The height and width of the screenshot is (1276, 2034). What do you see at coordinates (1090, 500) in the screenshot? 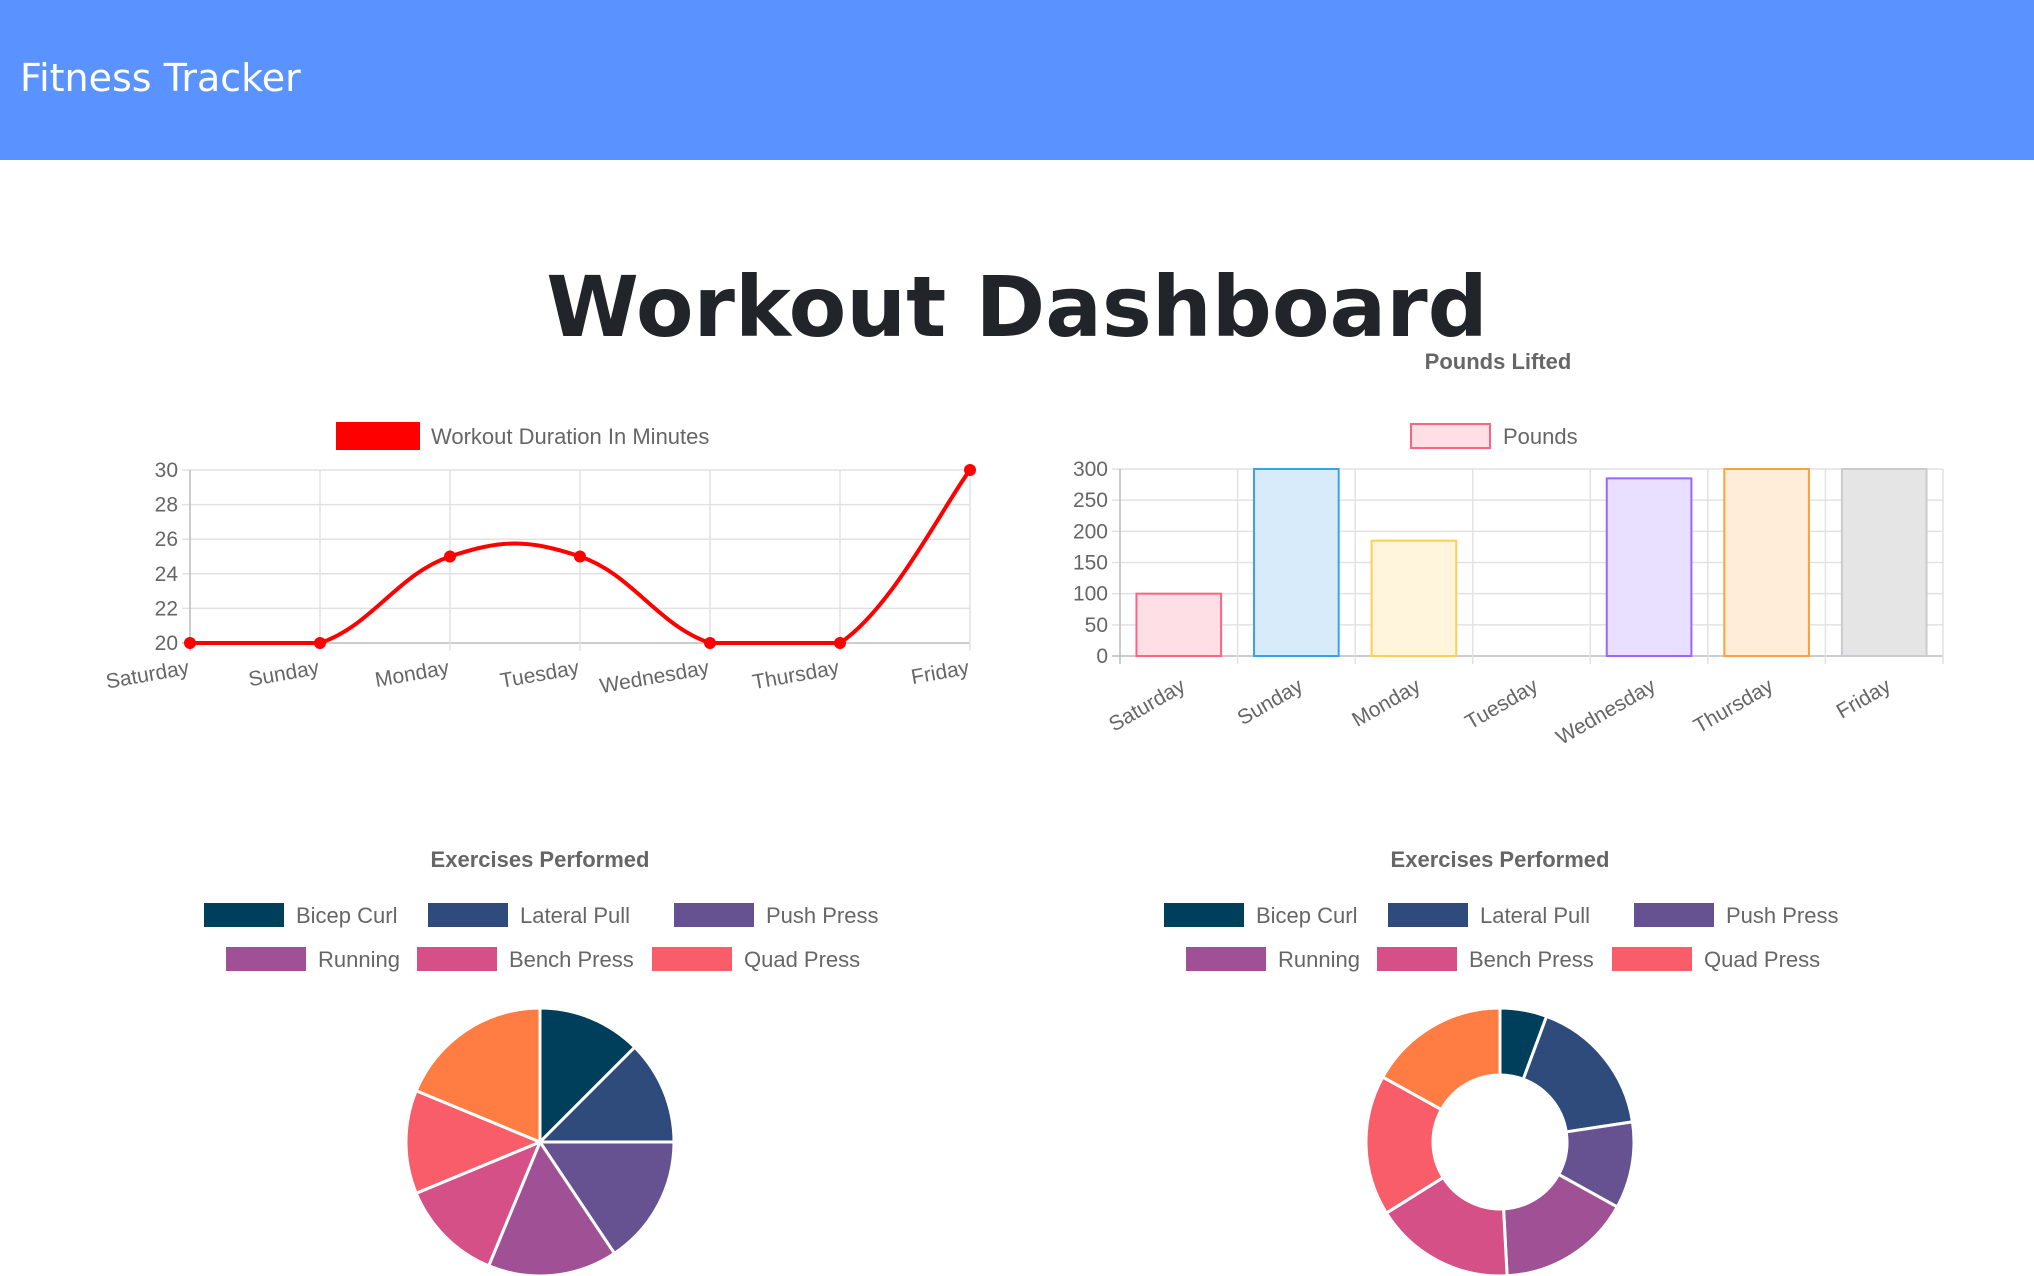
I see `y-tick-label: 250` at bounding box center [1090, 500].